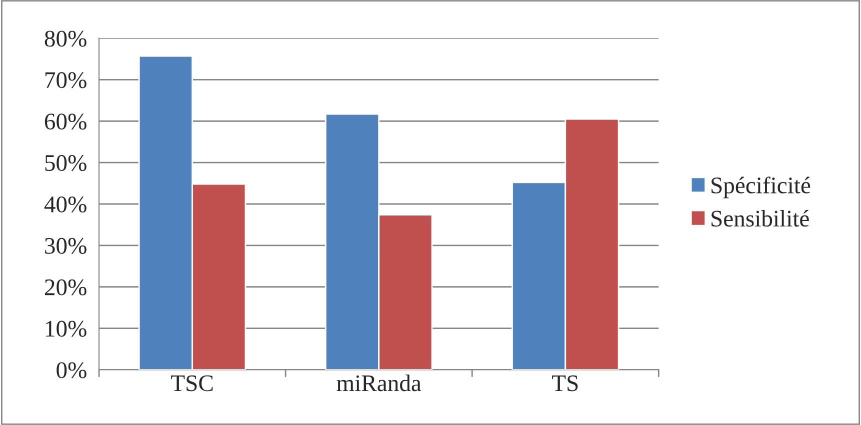  I want to click on y-tick-label: 10%, so click(66, 328).